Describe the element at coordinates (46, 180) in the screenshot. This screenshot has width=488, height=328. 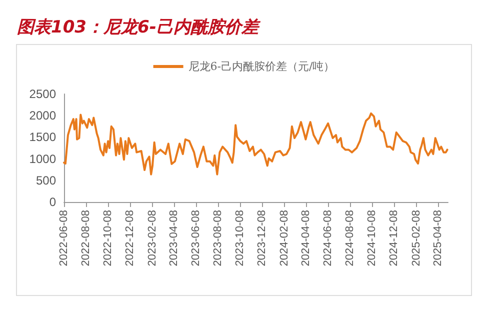
I see `y-tick-label: 500` at that location.